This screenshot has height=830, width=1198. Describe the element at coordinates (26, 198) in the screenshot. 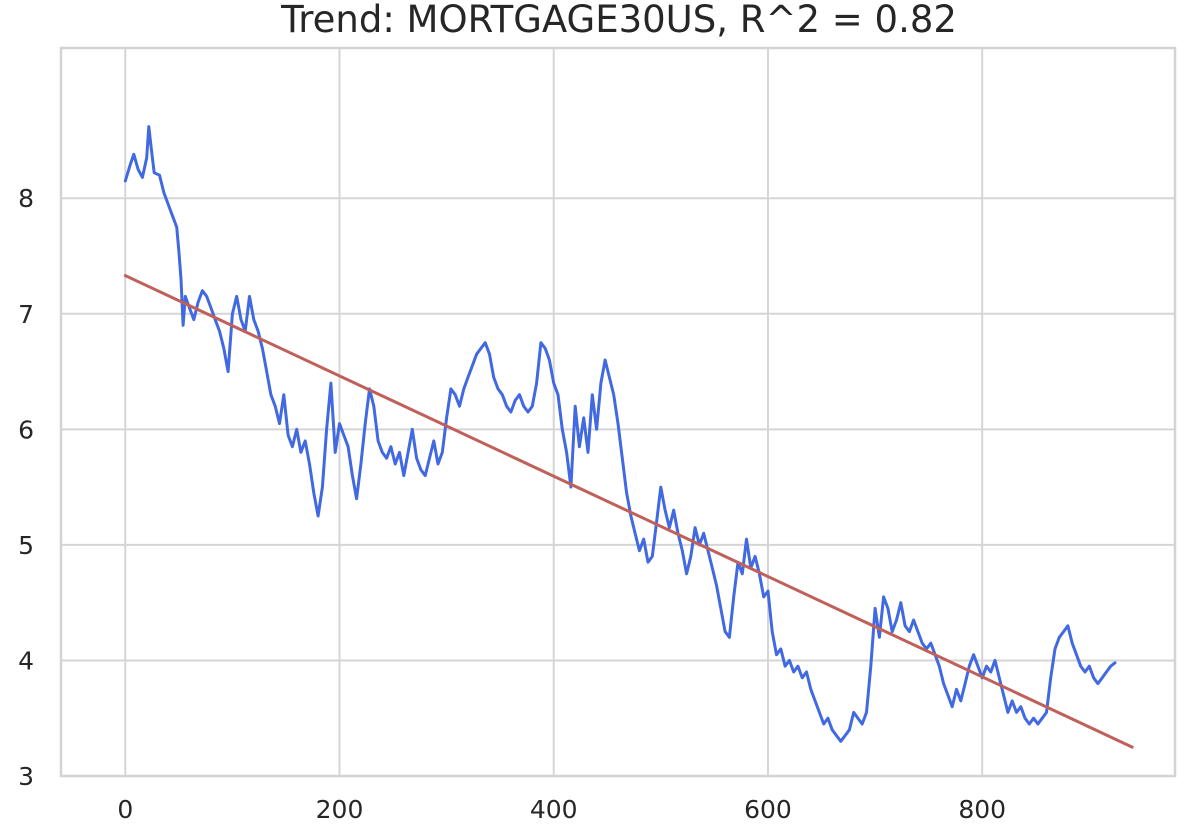

I see `y-tick-label: 8` at that location.